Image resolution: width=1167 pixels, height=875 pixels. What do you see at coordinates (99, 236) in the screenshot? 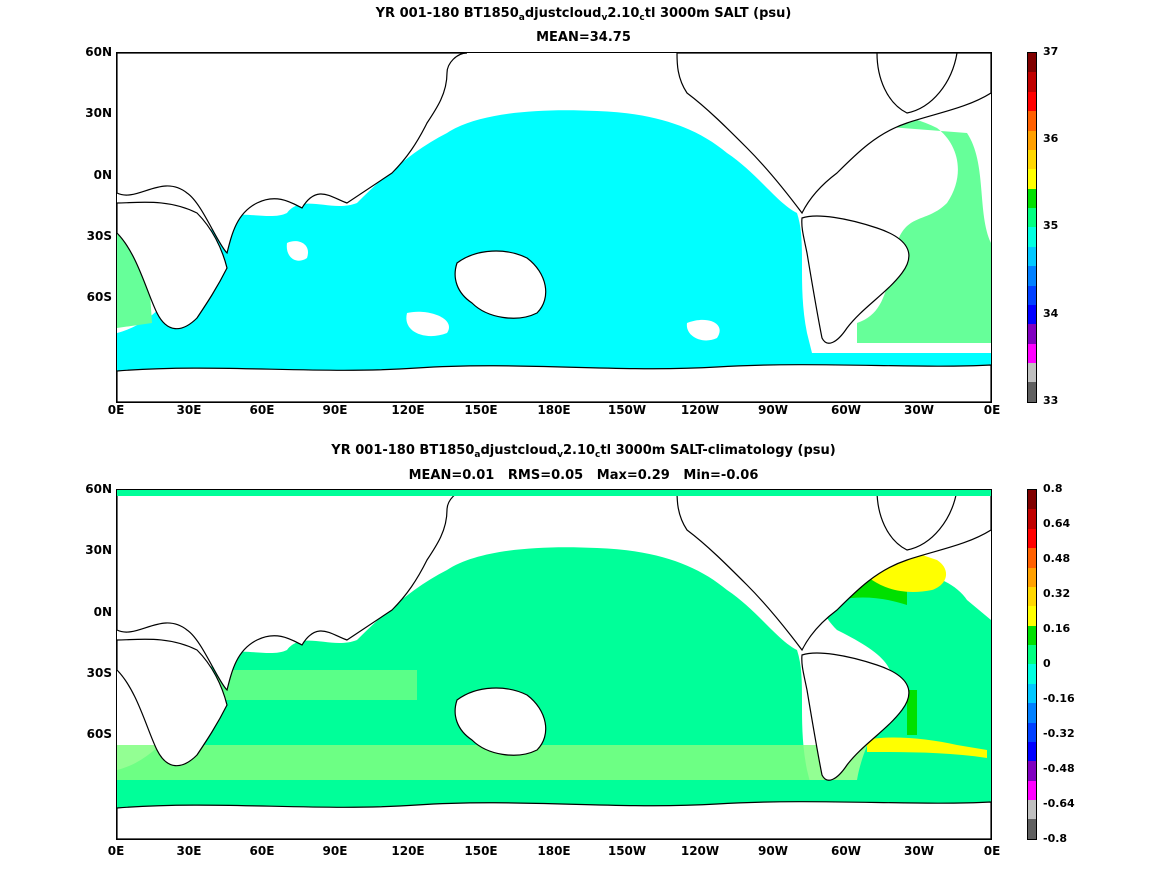
I see `top-ylabel-30s: 30S` at bounding box center [99, 236].